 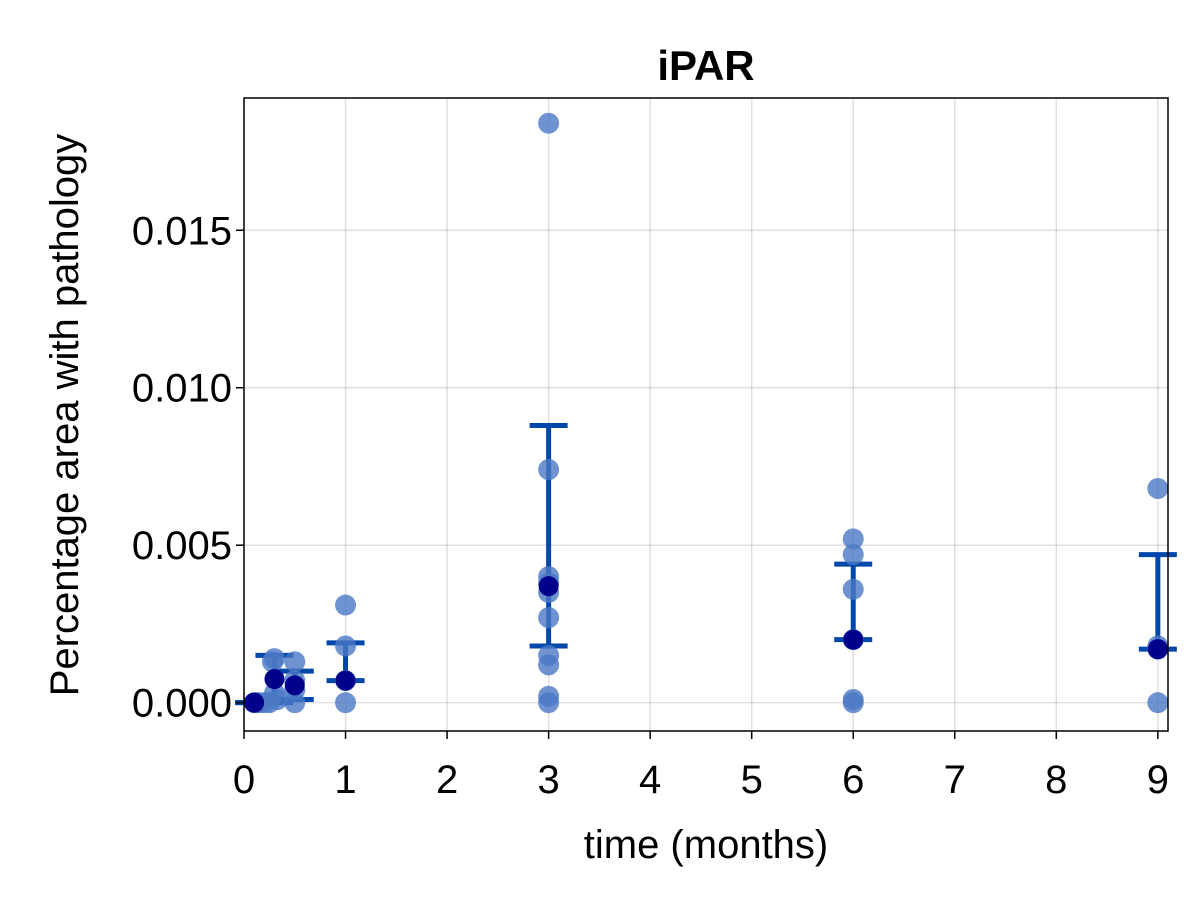 I want to click on x-tick-label: 3, so click(x=548, y=780).